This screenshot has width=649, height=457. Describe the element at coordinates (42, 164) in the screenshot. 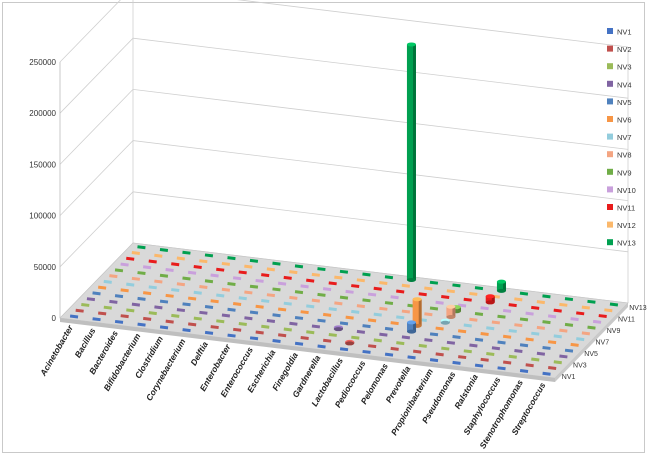

I see `y-tick-label: 150000` at that location.